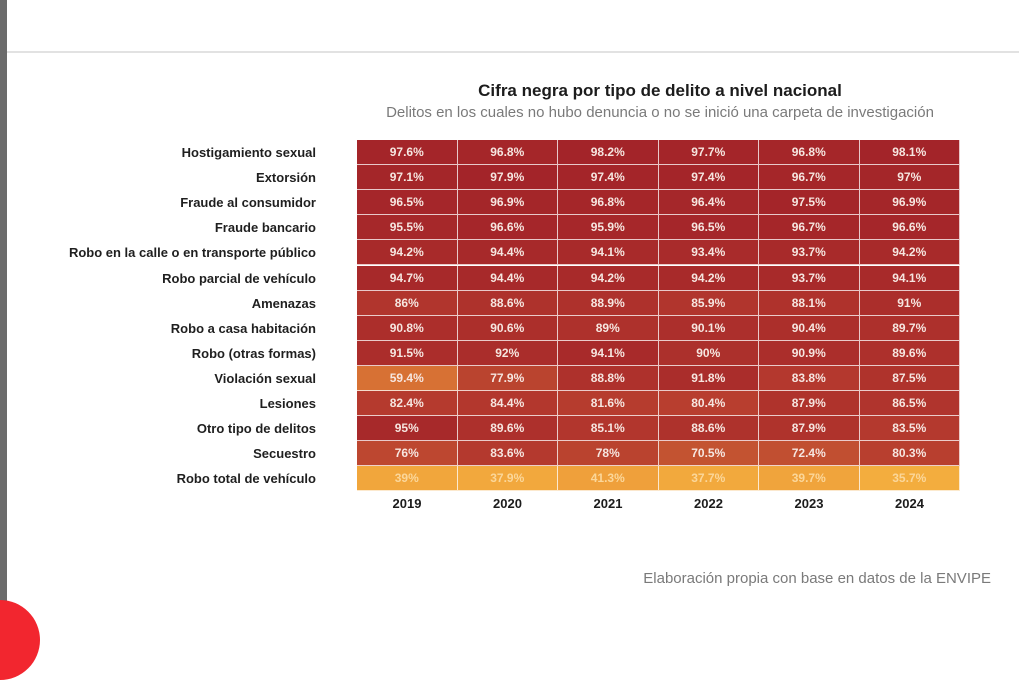  Describe the element at coordinates (708, 404) in the screenshot. I see `heatmap-cell: 80.4%` at that location.